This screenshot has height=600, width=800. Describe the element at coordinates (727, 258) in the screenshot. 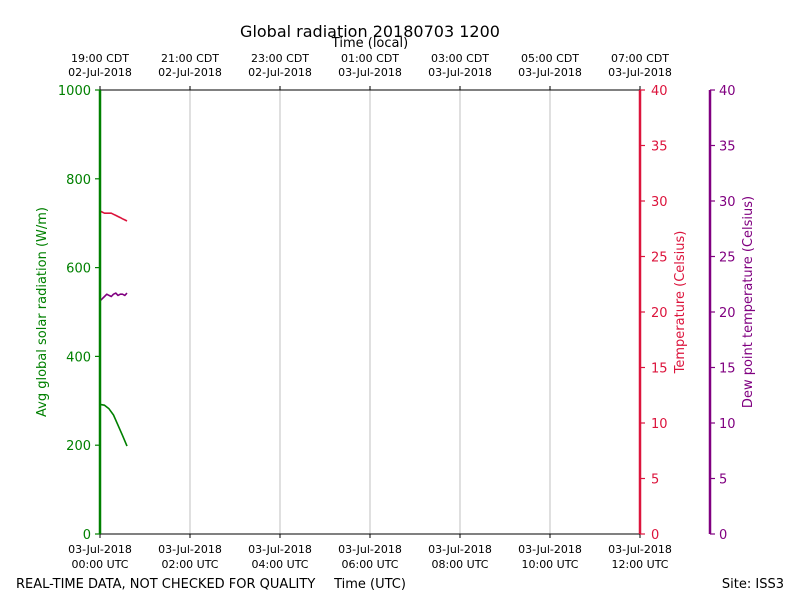

I see `dewpoint-tick-label: 25` at that location.